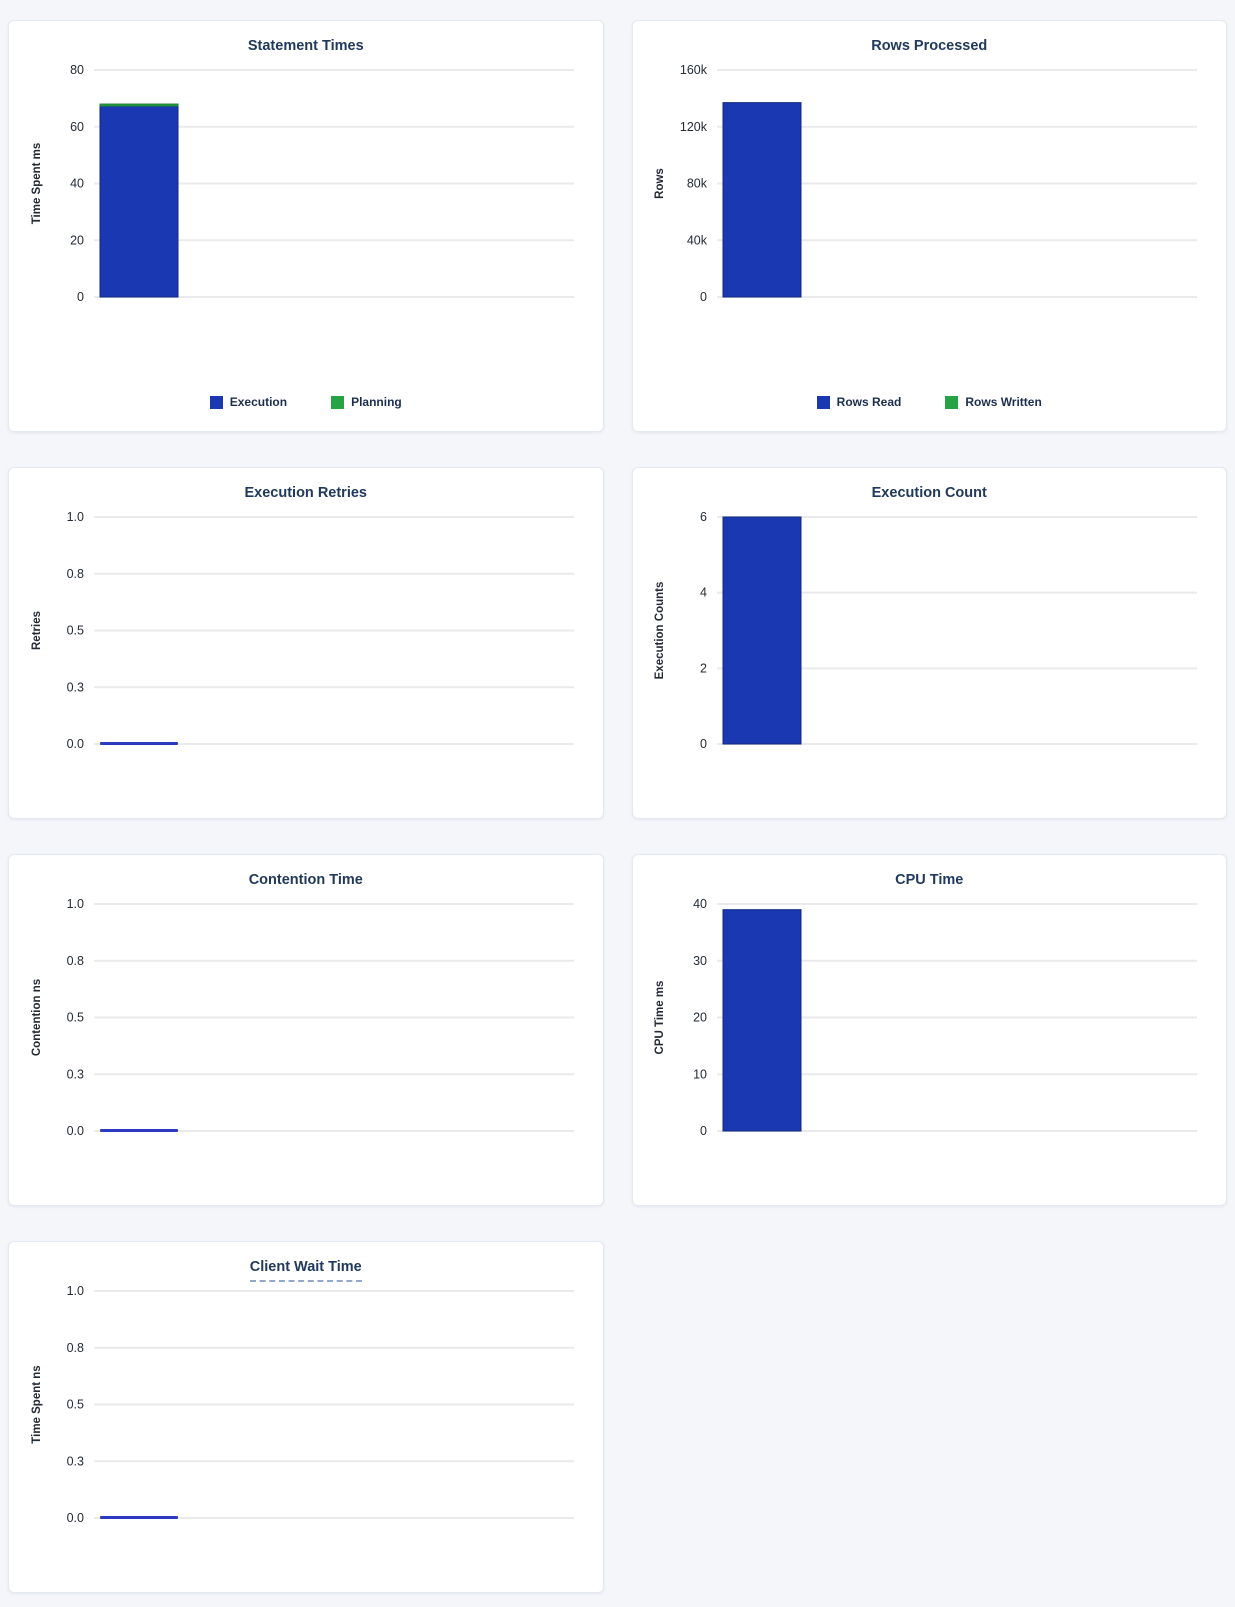 This screenshot has width=1235, height=1607. Describe the element at coordinates (258, 402) in the screenshot. I see `legend-label: Execution` at that location.